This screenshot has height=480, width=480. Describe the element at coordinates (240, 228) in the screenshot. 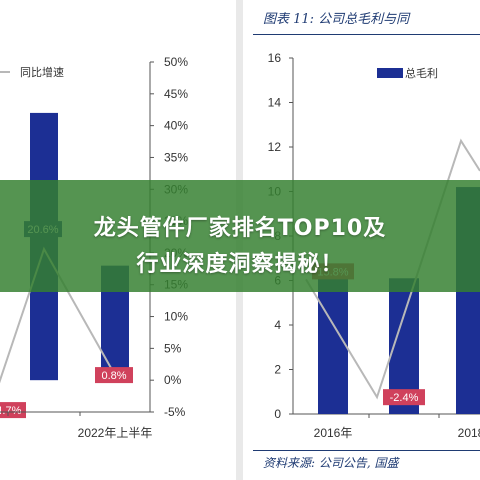

I see `banner-headline-line-1: 龙头管件厂家排名TOP10及` at that location.